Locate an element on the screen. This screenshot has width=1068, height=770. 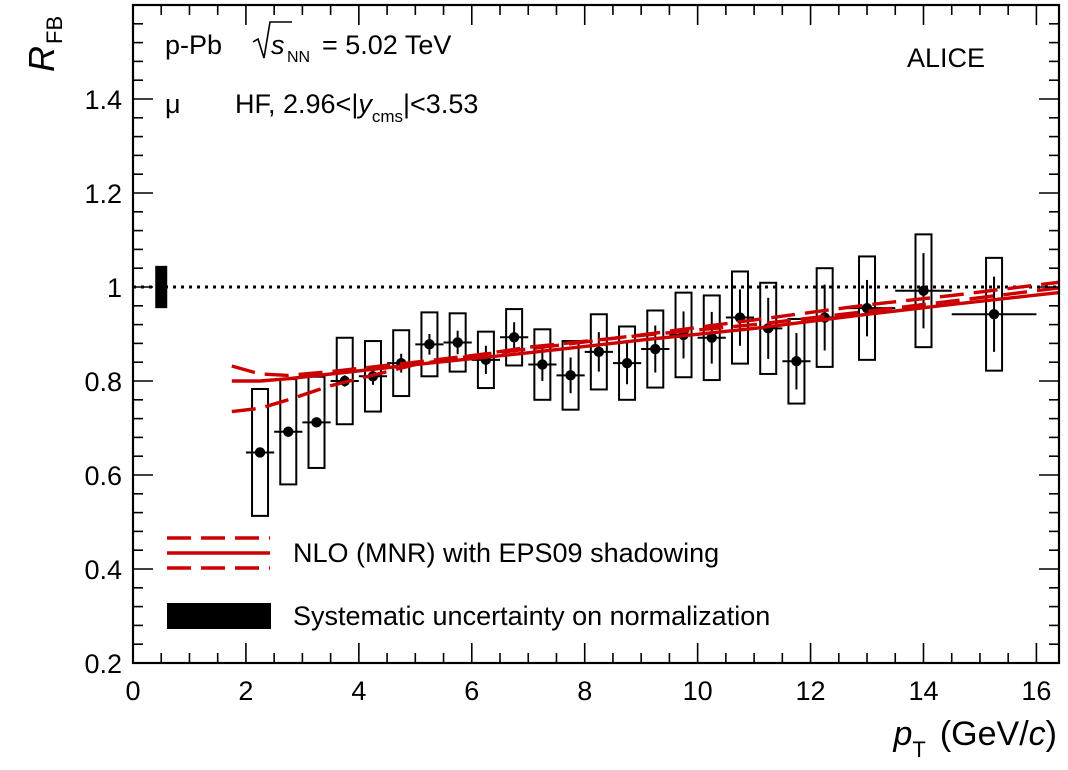
x-tick-label: 2 is located at coordinates (245, 691).